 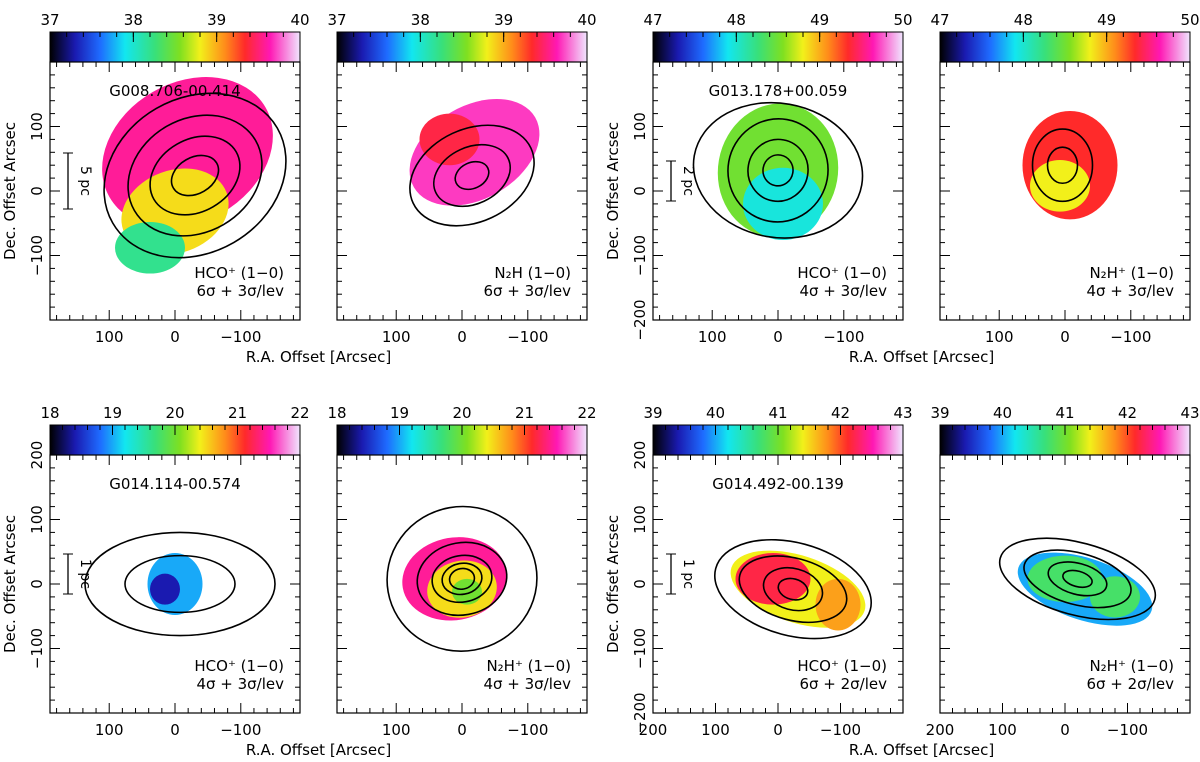 What do you see at coordinates (532, 273) in the screenshot?
I see `line-label: N₂H (1−0)` at bounding box center [532, 273].